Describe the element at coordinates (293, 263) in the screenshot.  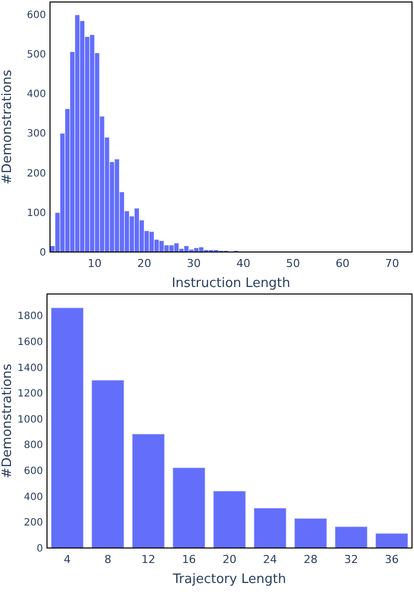
I see `x-tick-label: 50` at that location.